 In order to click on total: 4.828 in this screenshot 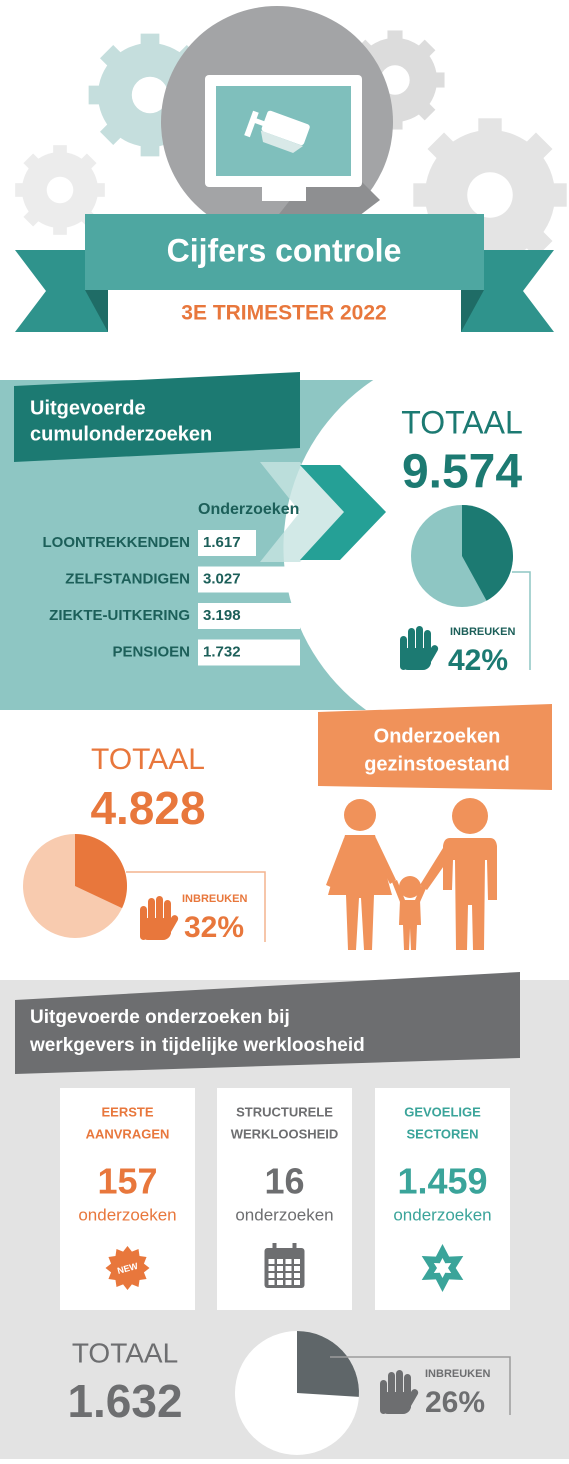, I will do `click(147, 808)`.